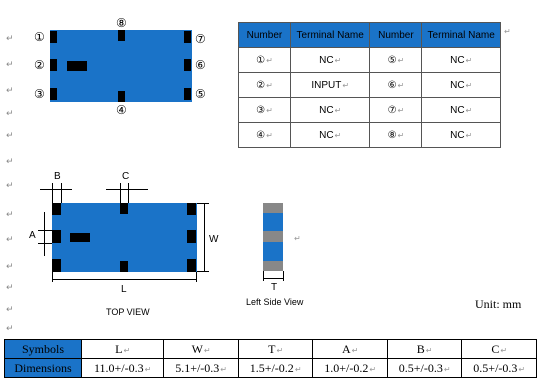  Describe the element at coordinates (201, 349) in the screenshot. I see `table-cell: W↵` at that location.